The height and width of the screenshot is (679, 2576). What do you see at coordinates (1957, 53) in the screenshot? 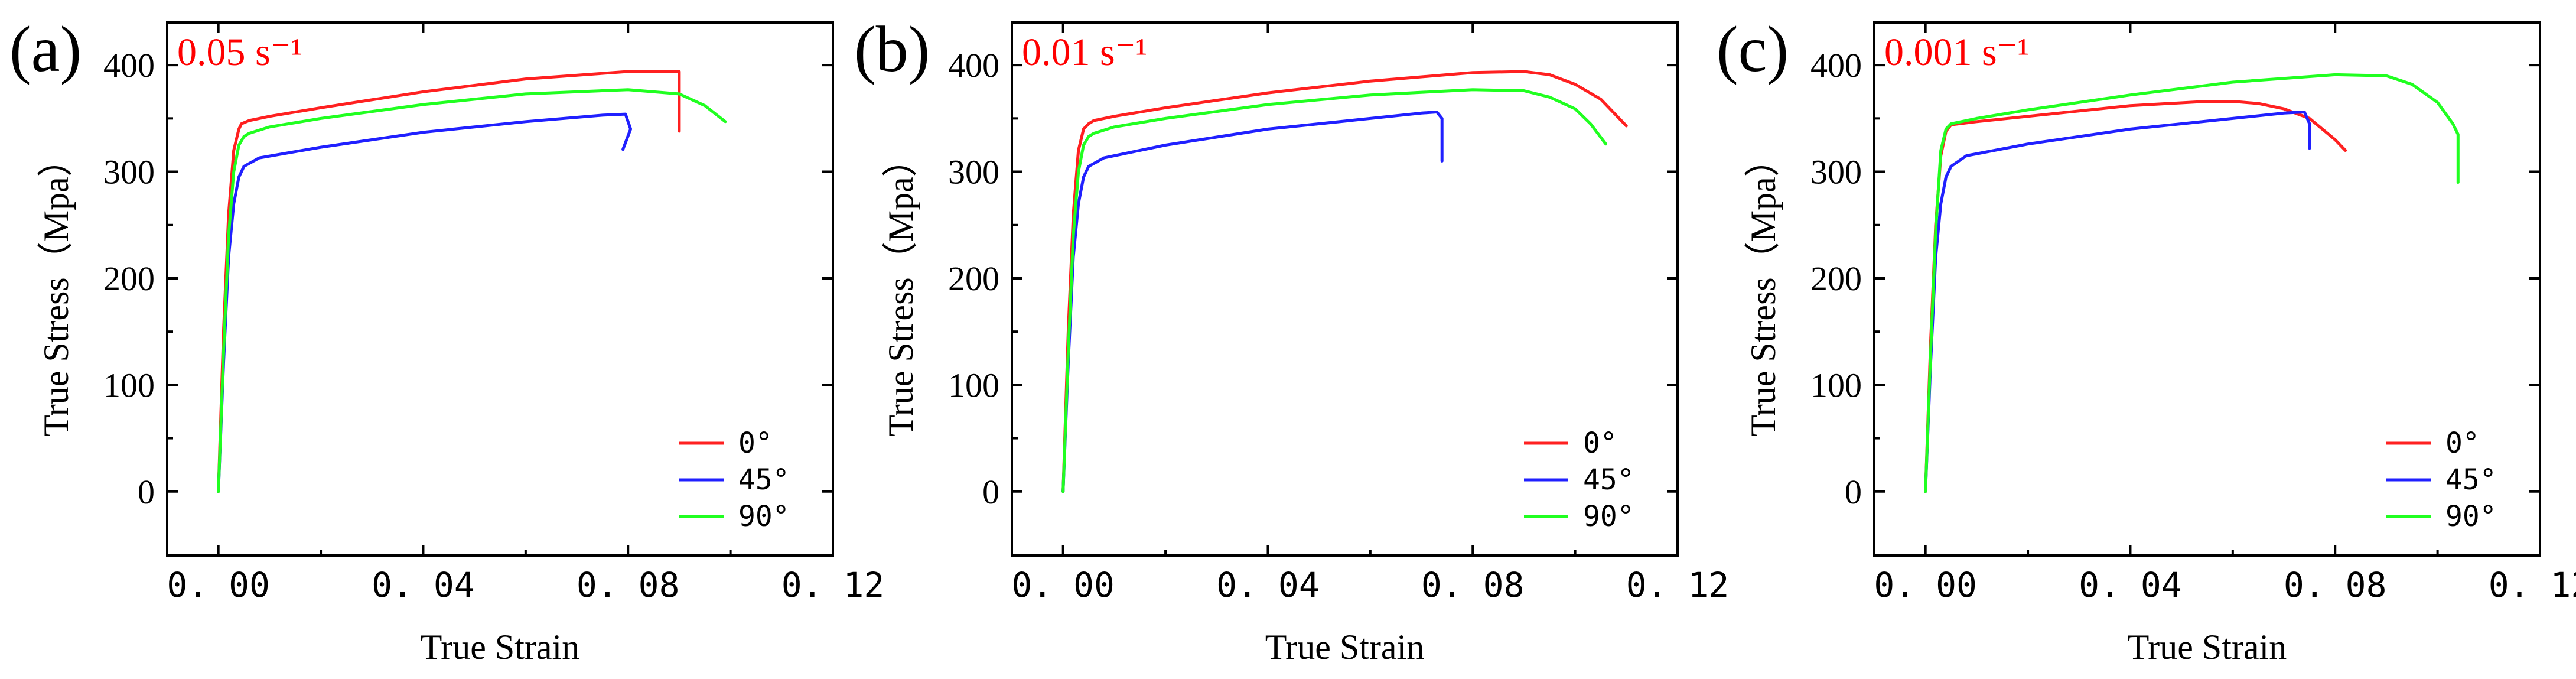
I see `strain-rate-title: 0.001 s⁻¹` at bounding box center [1957, 53].